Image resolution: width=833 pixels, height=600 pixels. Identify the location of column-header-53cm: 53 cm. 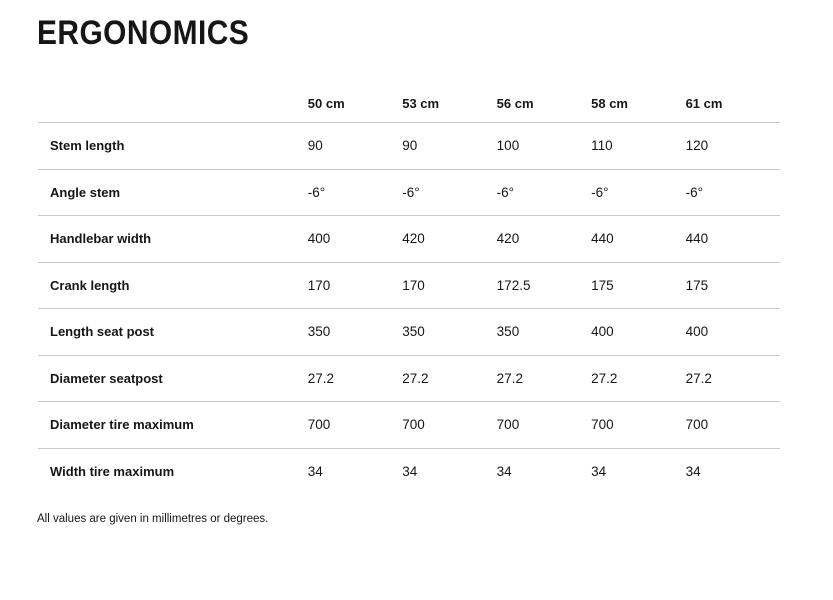
(421, 103).